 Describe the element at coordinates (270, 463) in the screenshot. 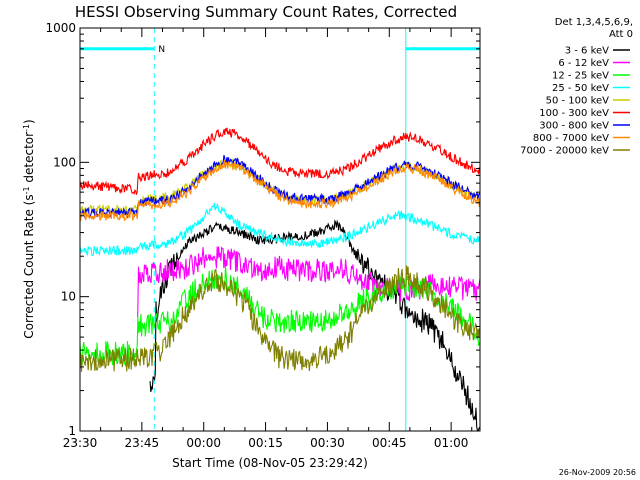

I see `x-axis-label: Start Time (08-Nov-05 23:29:42)` at that location.